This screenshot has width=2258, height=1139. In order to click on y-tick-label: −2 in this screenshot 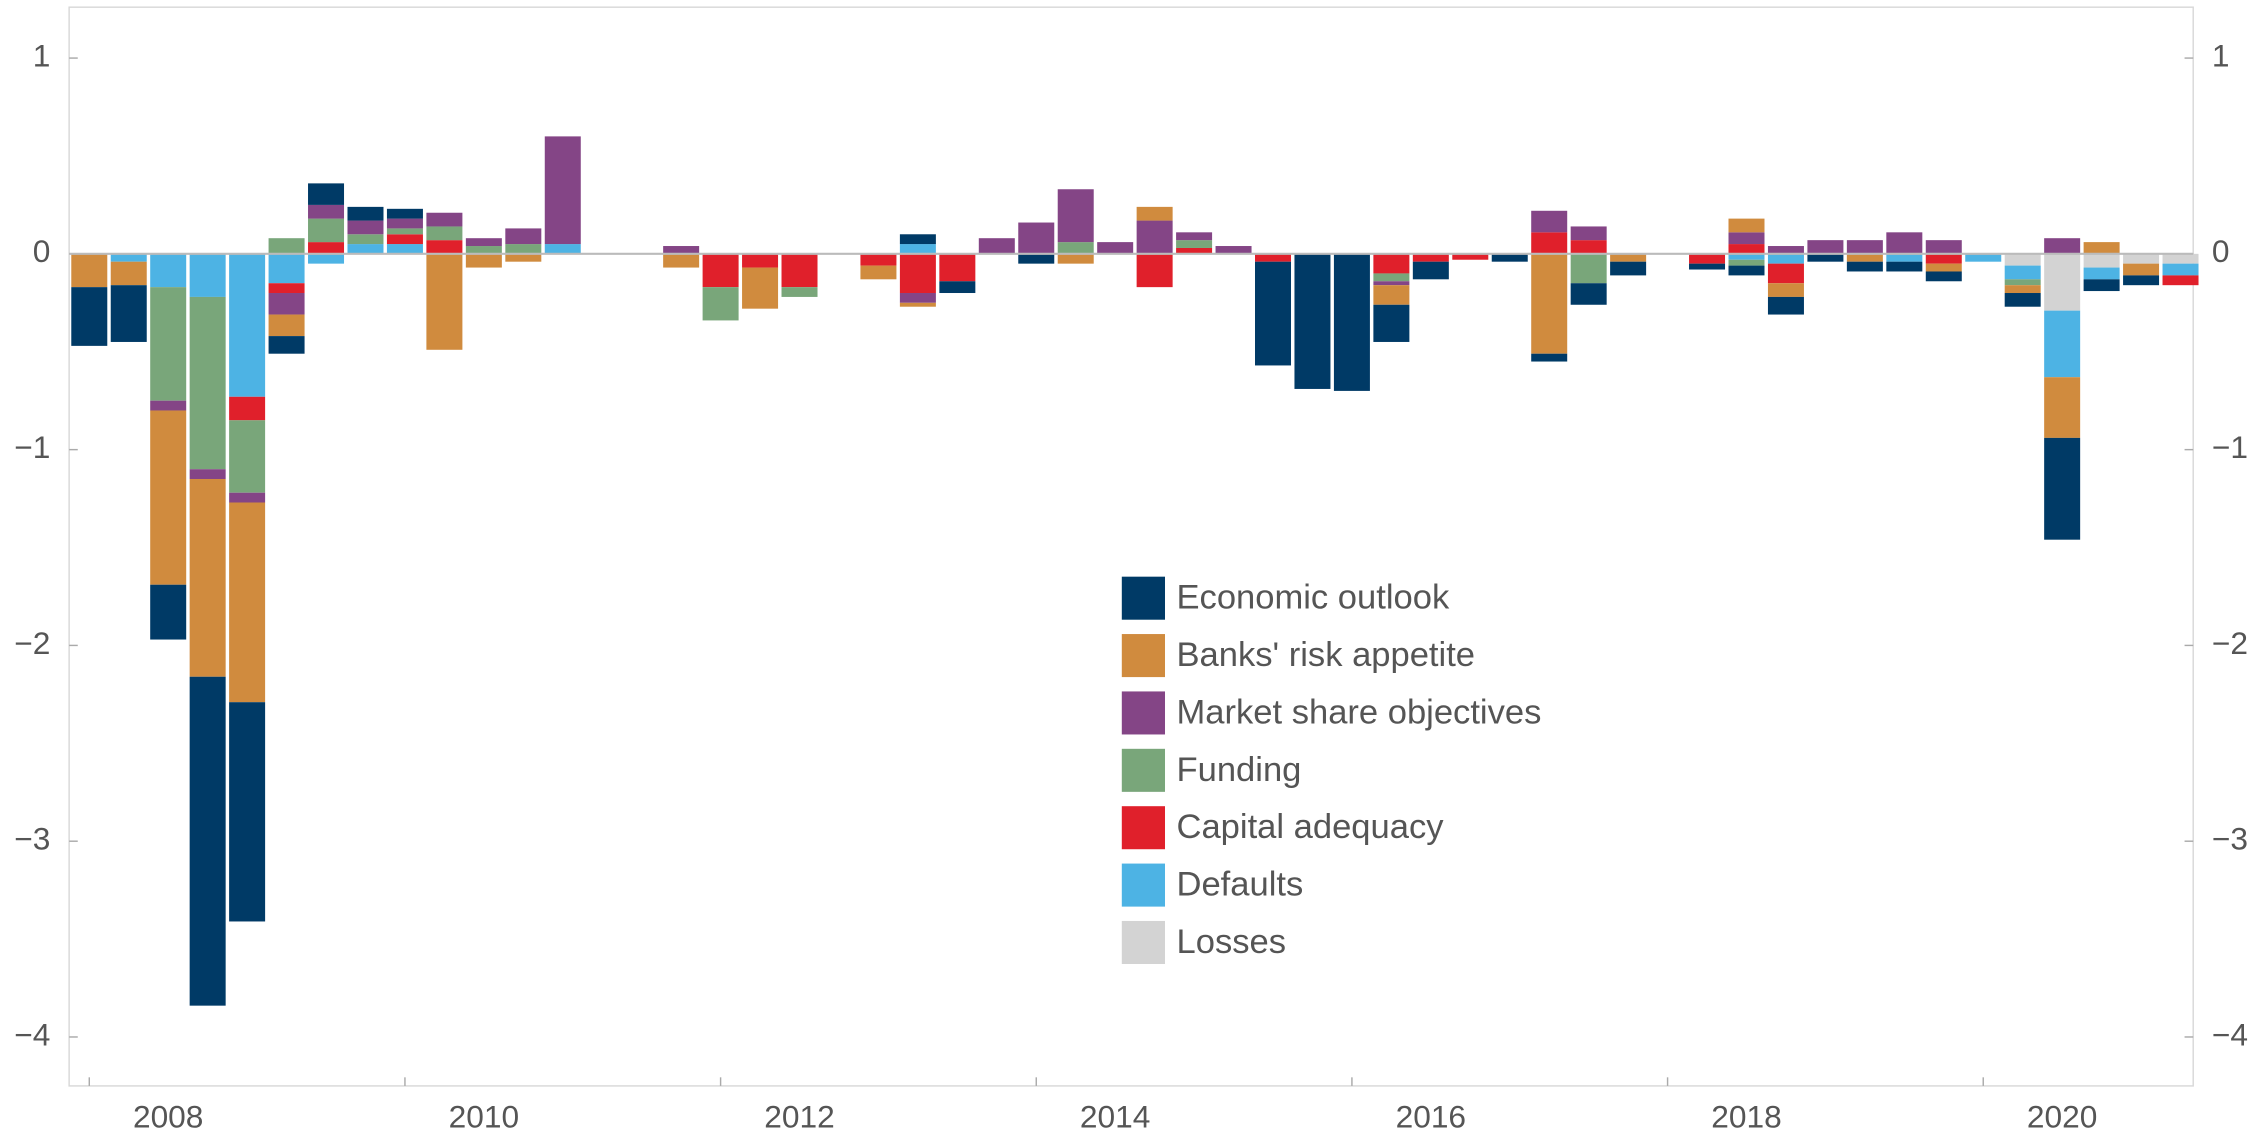, I will do `click(32, 643)`.